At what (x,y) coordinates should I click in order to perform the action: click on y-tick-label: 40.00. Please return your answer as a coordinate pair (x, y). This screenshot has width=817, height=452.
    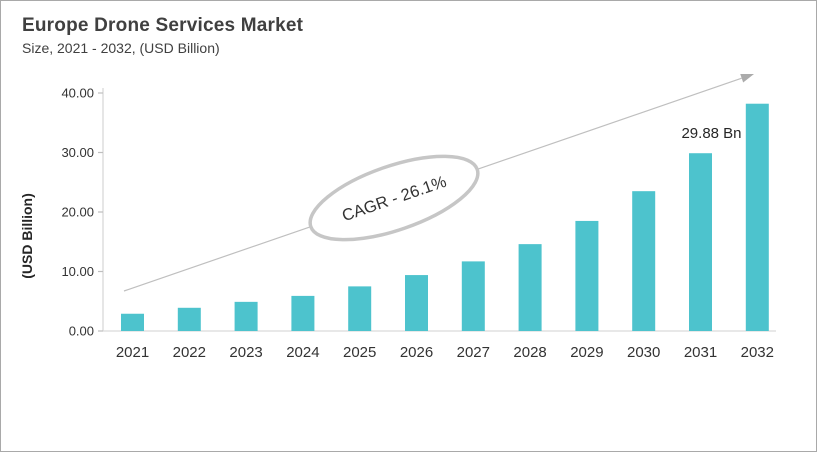
    Looking at the image, I should click on (77, 93).